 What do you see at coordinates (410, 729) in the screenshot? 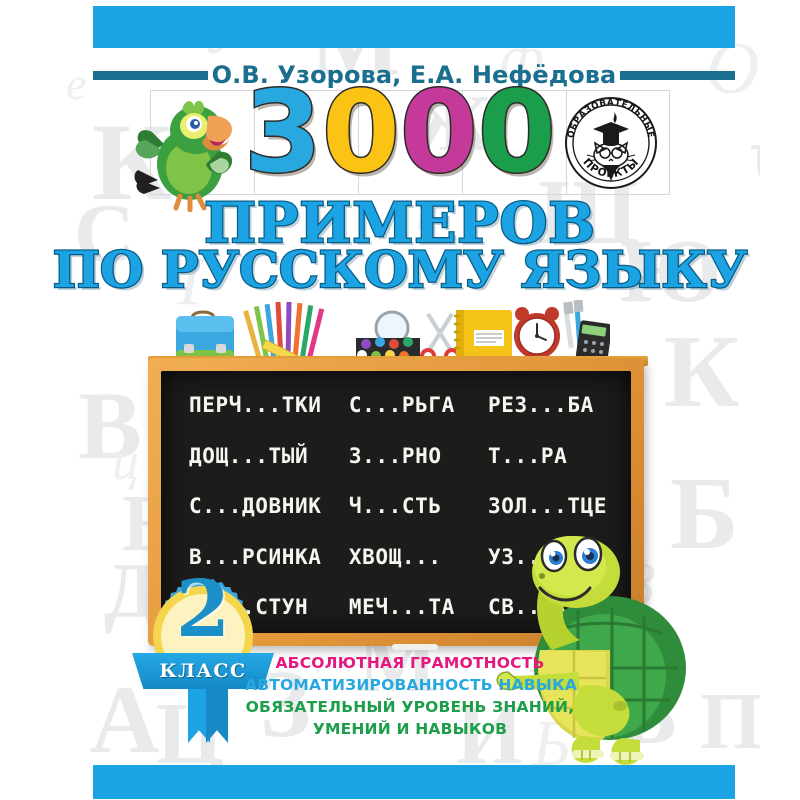
I see `benefit-line: УМЕНИЙ И НАВЫКОВ` at bounding box center [410, 729].